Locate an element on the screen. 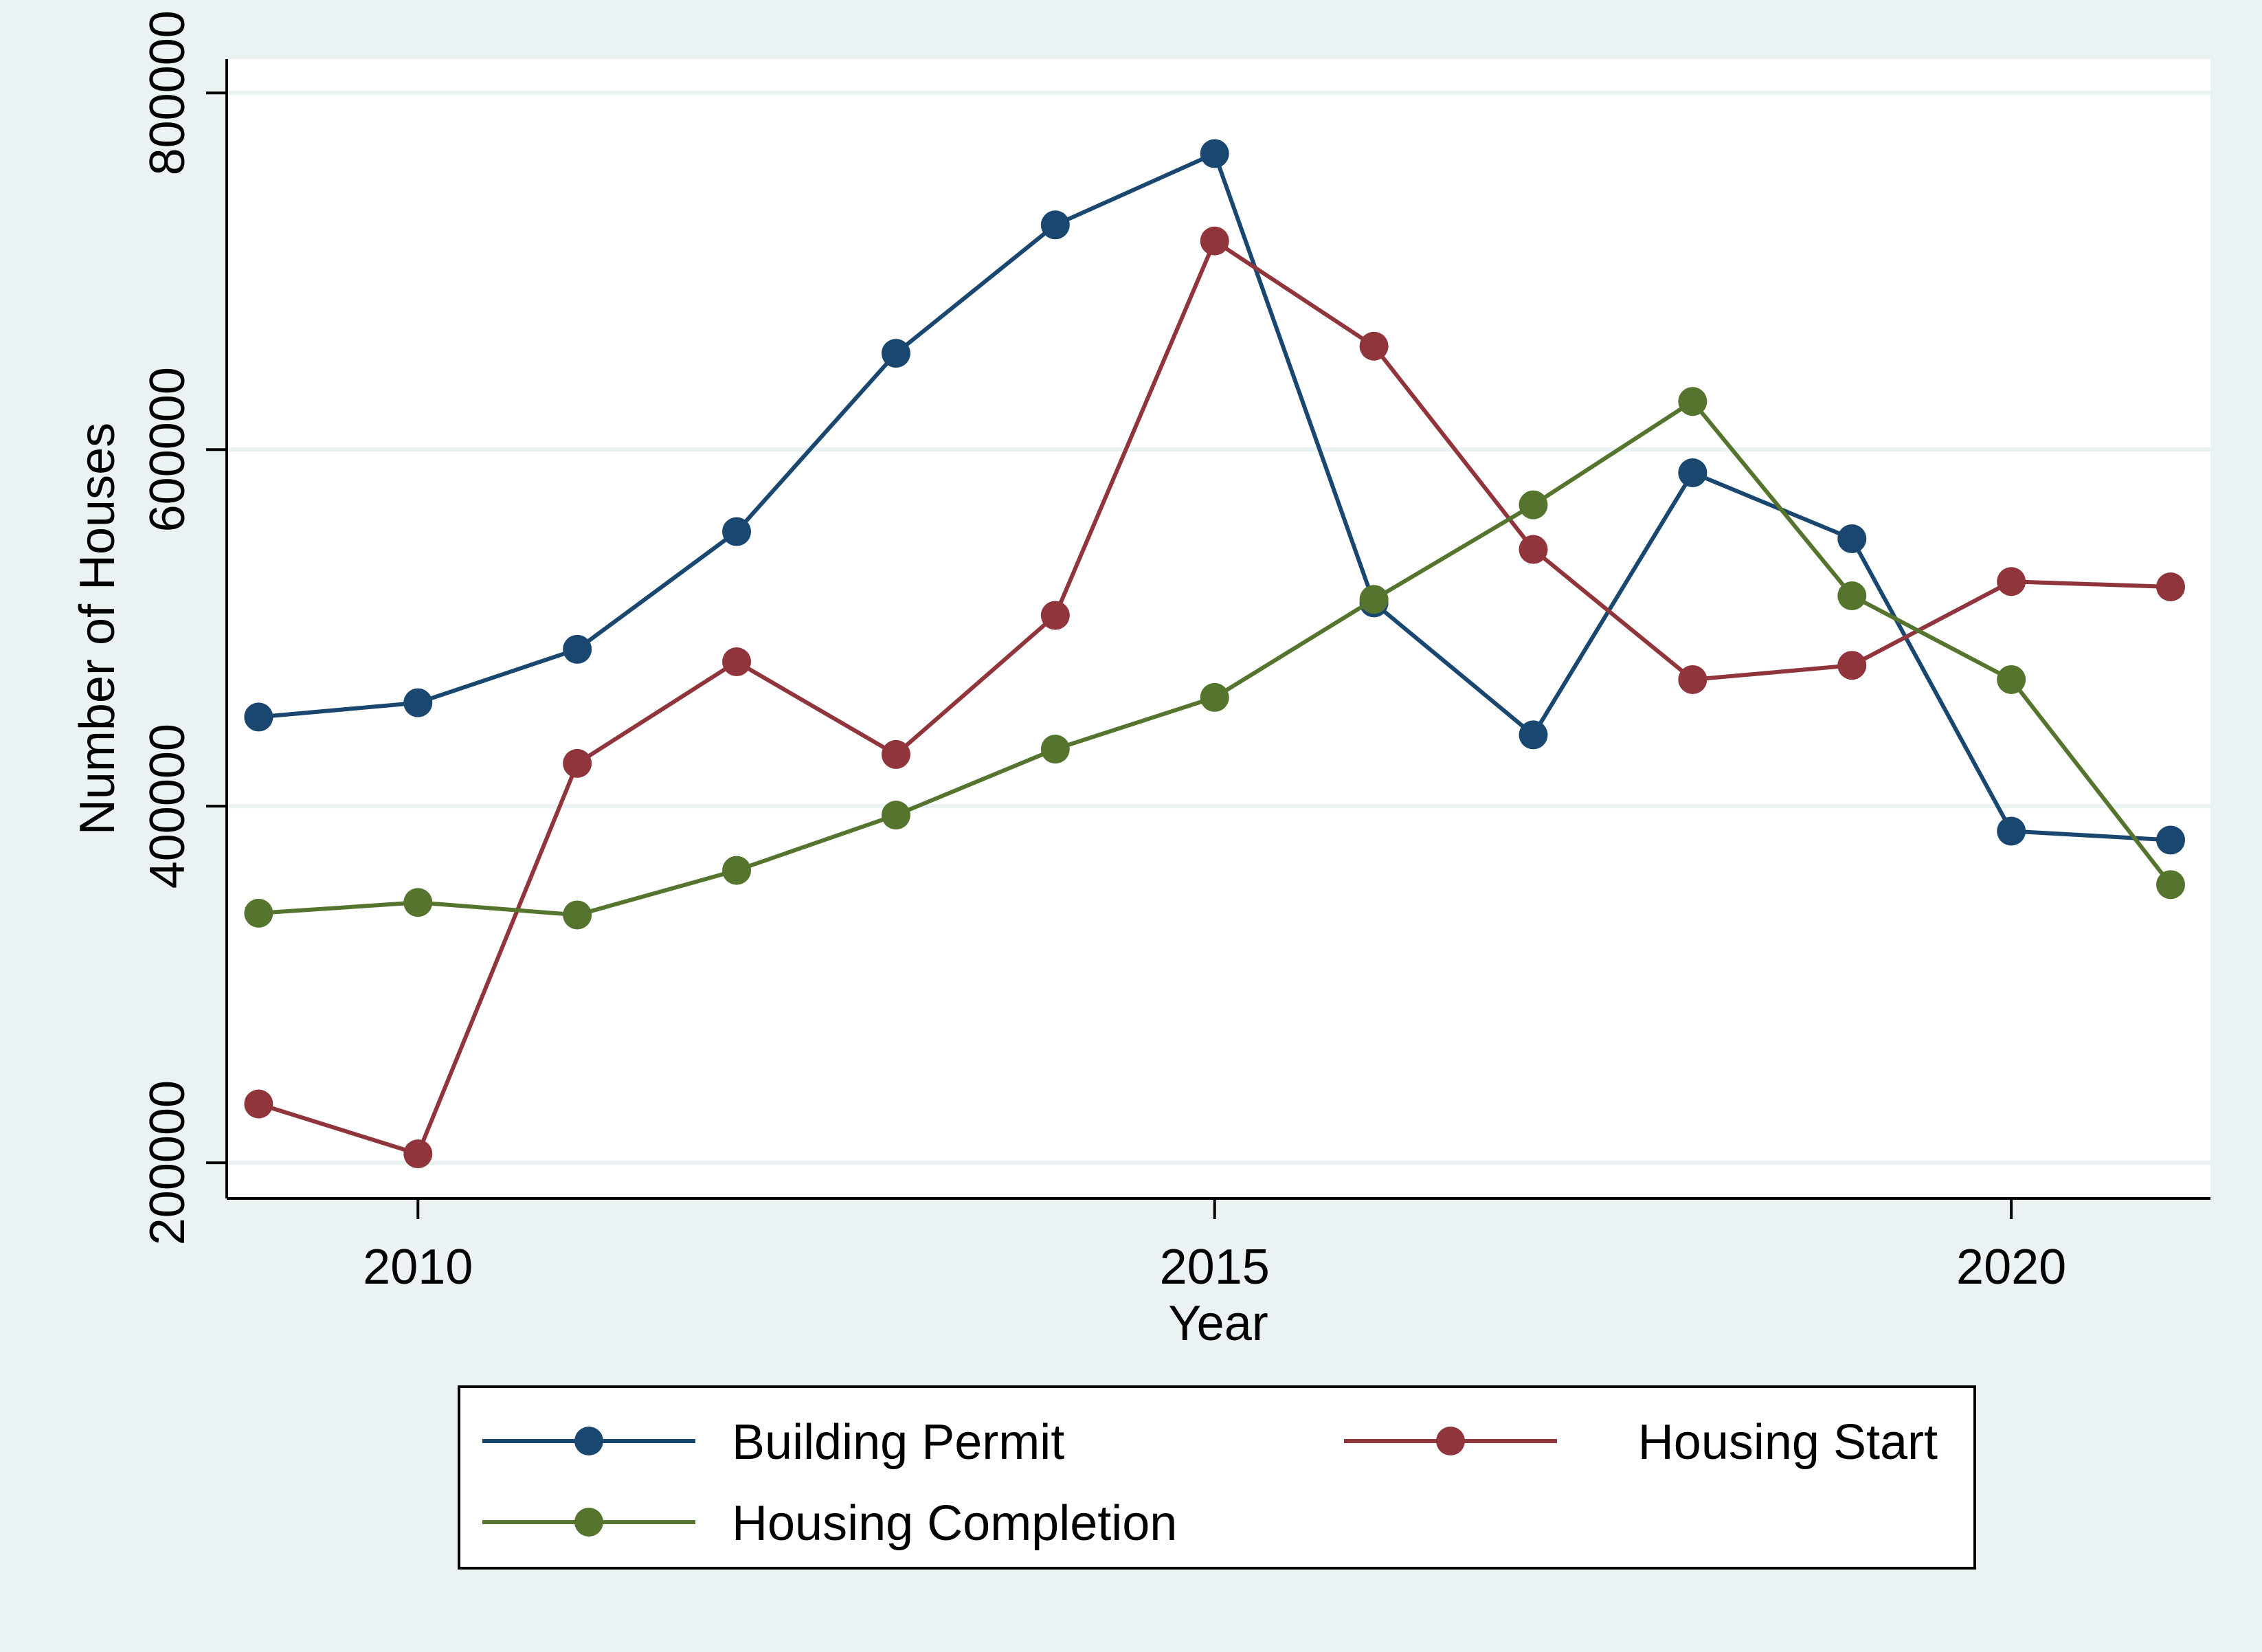  y-tick-label: 200000 is located at coordinates (167, 1162).